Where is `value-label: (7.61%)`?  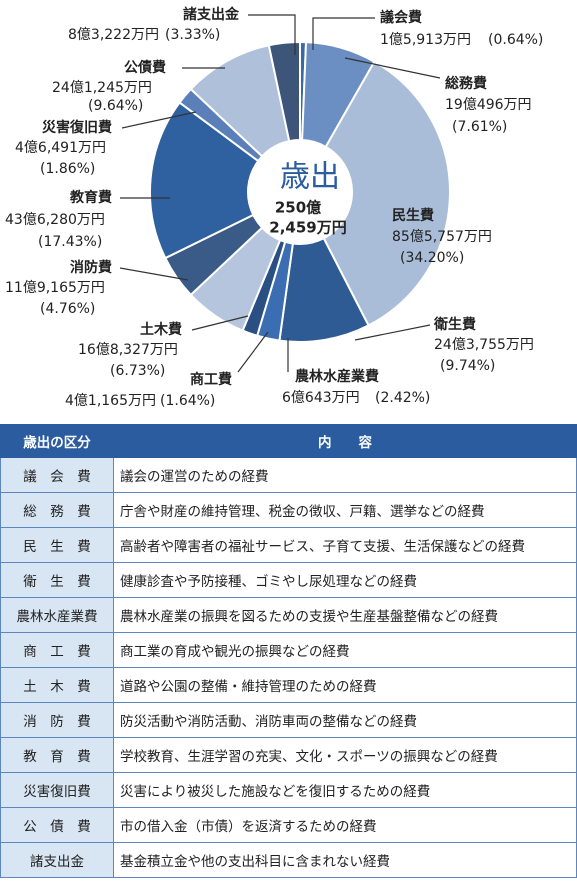
value-label: (7.61%) is located at coordinates (479, 127).